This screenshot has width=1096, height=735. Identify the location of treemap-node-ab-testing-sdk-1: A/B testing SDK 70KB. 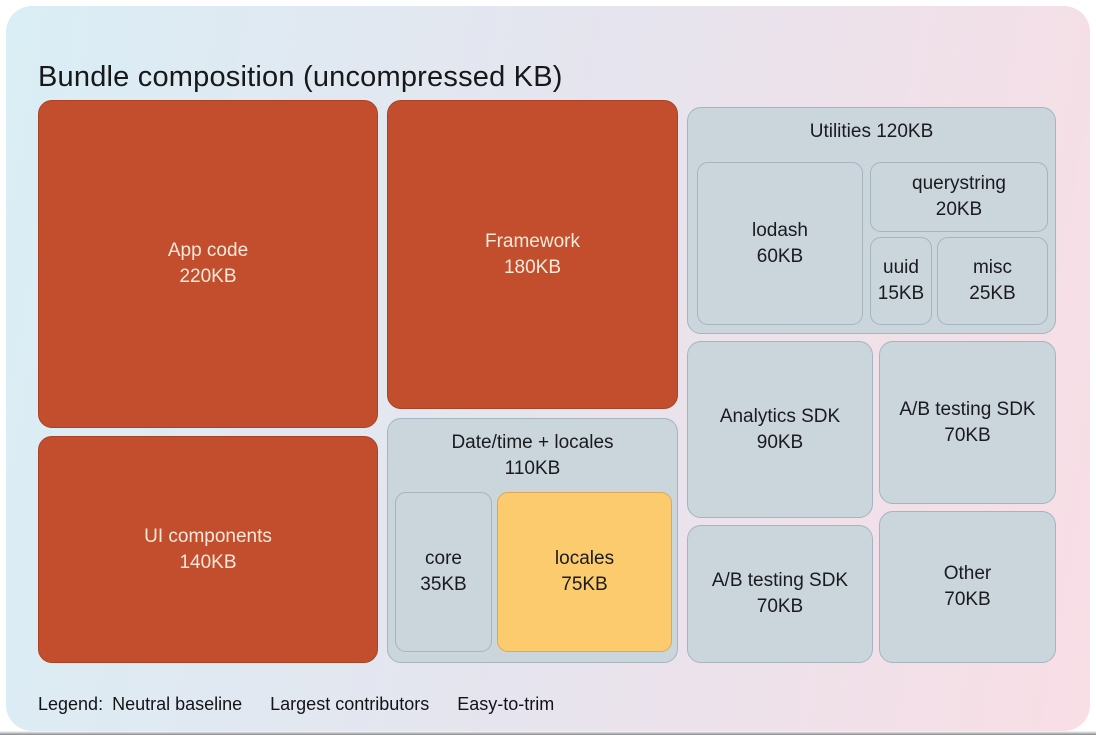
(967, 422).